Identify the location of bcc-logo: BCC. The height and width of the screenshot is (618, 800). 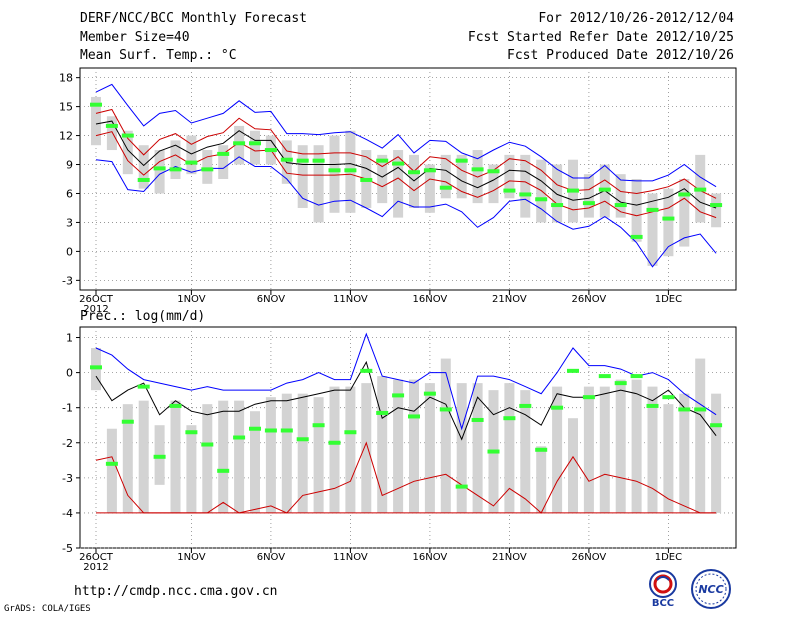
(663, 589).